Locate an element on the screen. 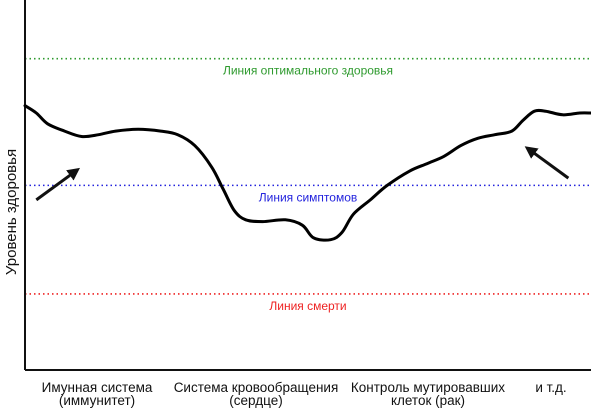 The width and height of the screenshot is (591, 414). reference-line-label: Линия симптомов is located at coordinates (308, 197).